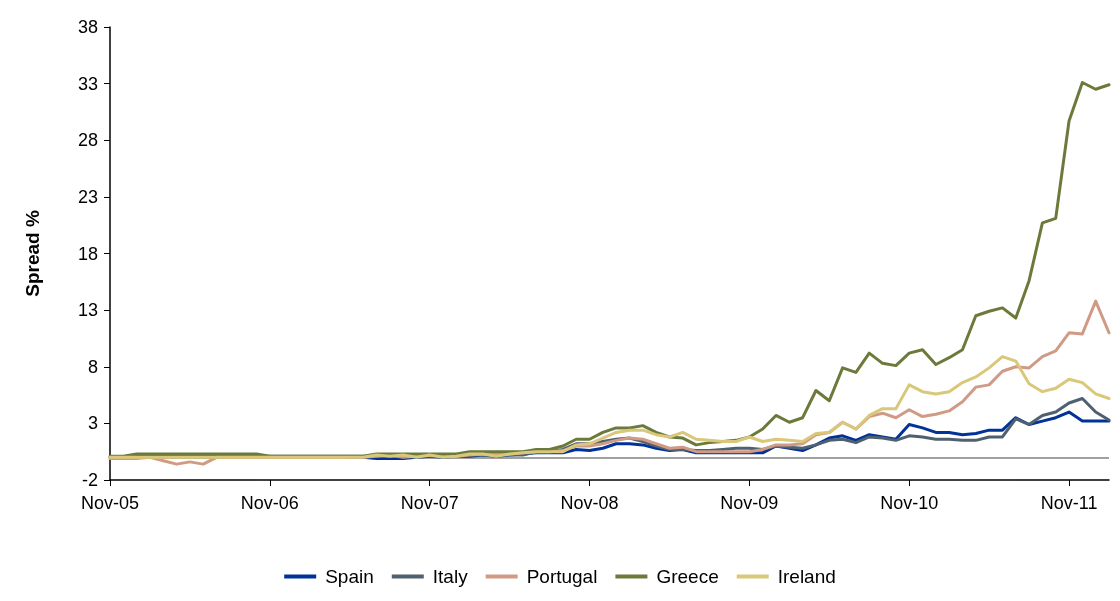  What do you see at coordinates (87, 196) in the screenshot?
I see `y-tick-label: 23` at bounding box center [87, 196].